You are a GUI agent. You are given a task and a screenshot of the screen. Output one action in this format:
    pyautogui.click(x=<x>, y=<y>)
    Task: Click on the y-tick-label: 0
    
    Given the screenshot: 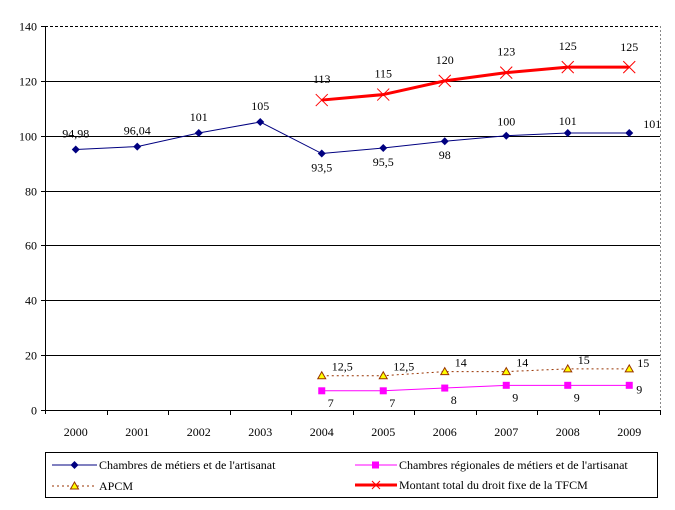 What is the action you would take?
    pyautogui.click(x=34, y=411)
    